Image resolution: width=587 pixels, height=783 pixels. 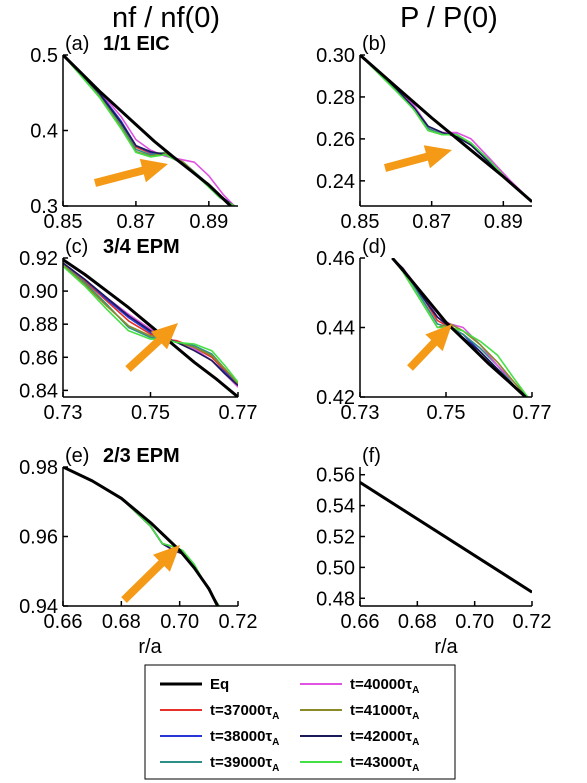 What do you see at coordinates (38, 391) in the screenshot?
I see `y-tick-label: 0.84` at bounding box center [38, 391].